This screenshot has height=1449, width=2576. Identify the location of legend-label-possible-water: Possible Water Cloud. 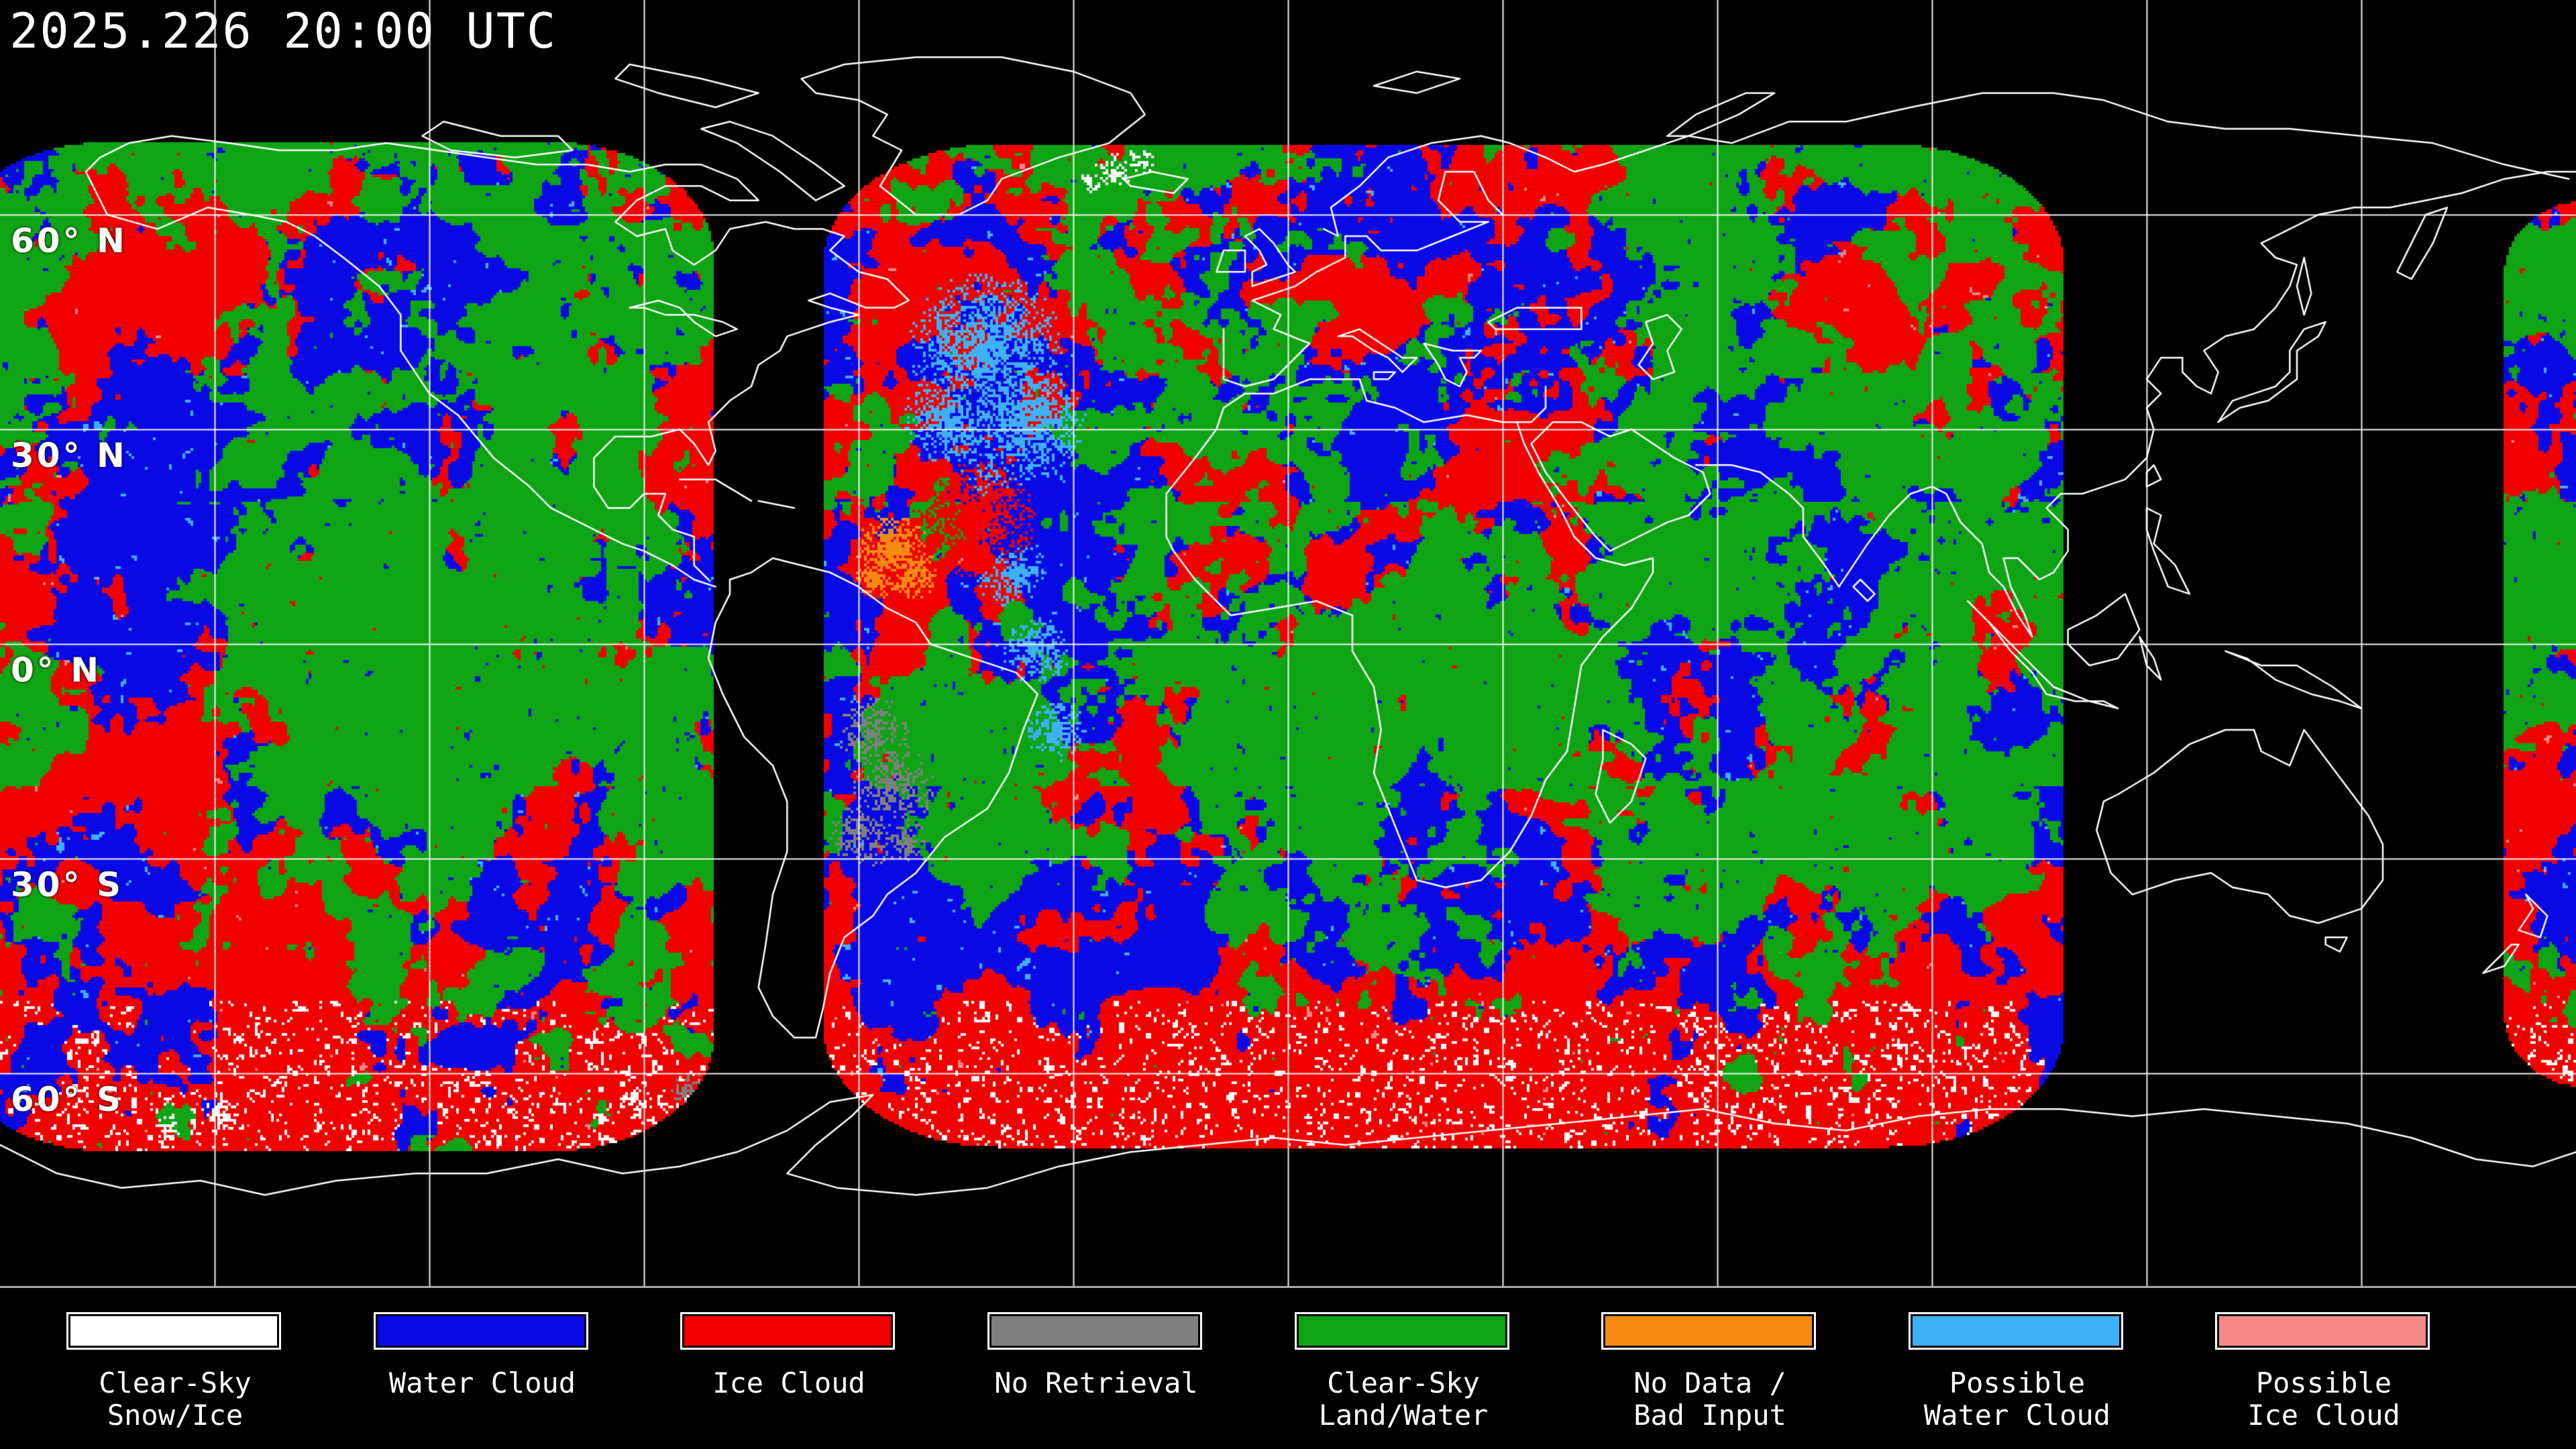
(2017, 1399).